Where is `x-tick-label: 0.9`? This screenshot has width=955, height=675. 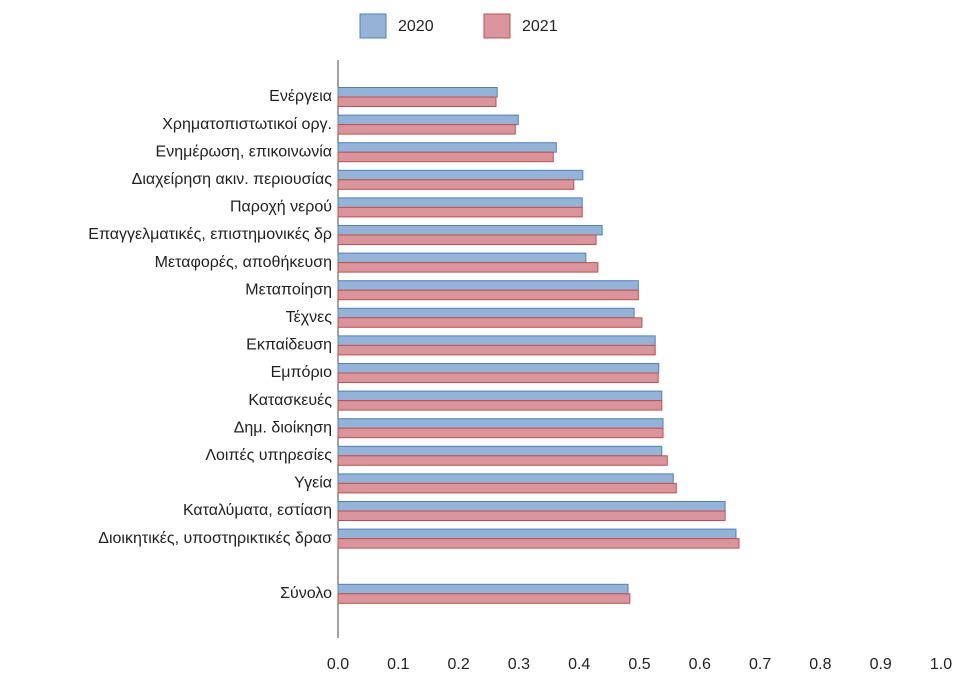
x-tick-label: 0.9 is located at coordinates (881, 664).